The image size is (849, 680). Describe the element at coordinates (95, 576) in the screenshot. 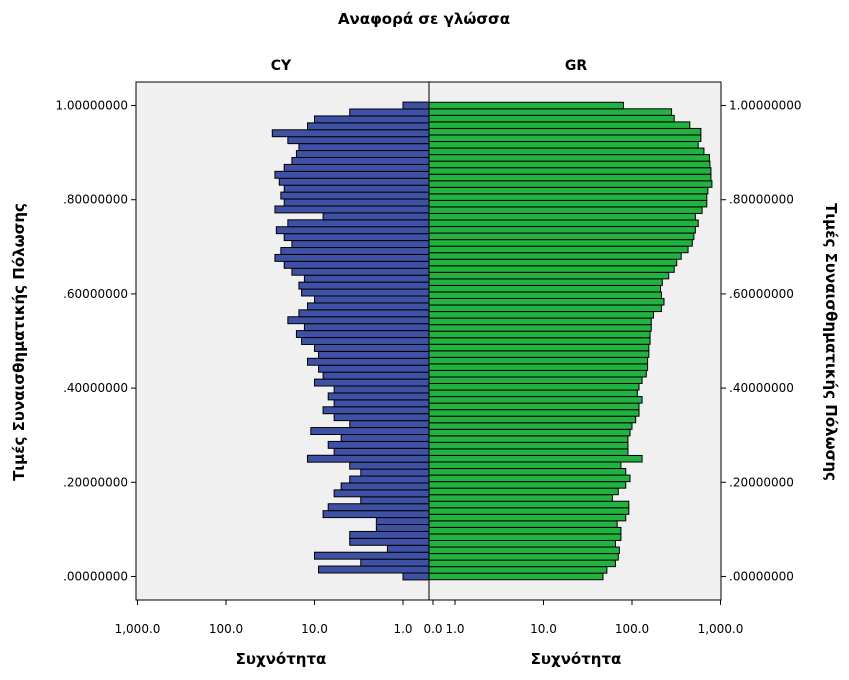

I see `y-tick-label-left-0: .00000000` at that location.